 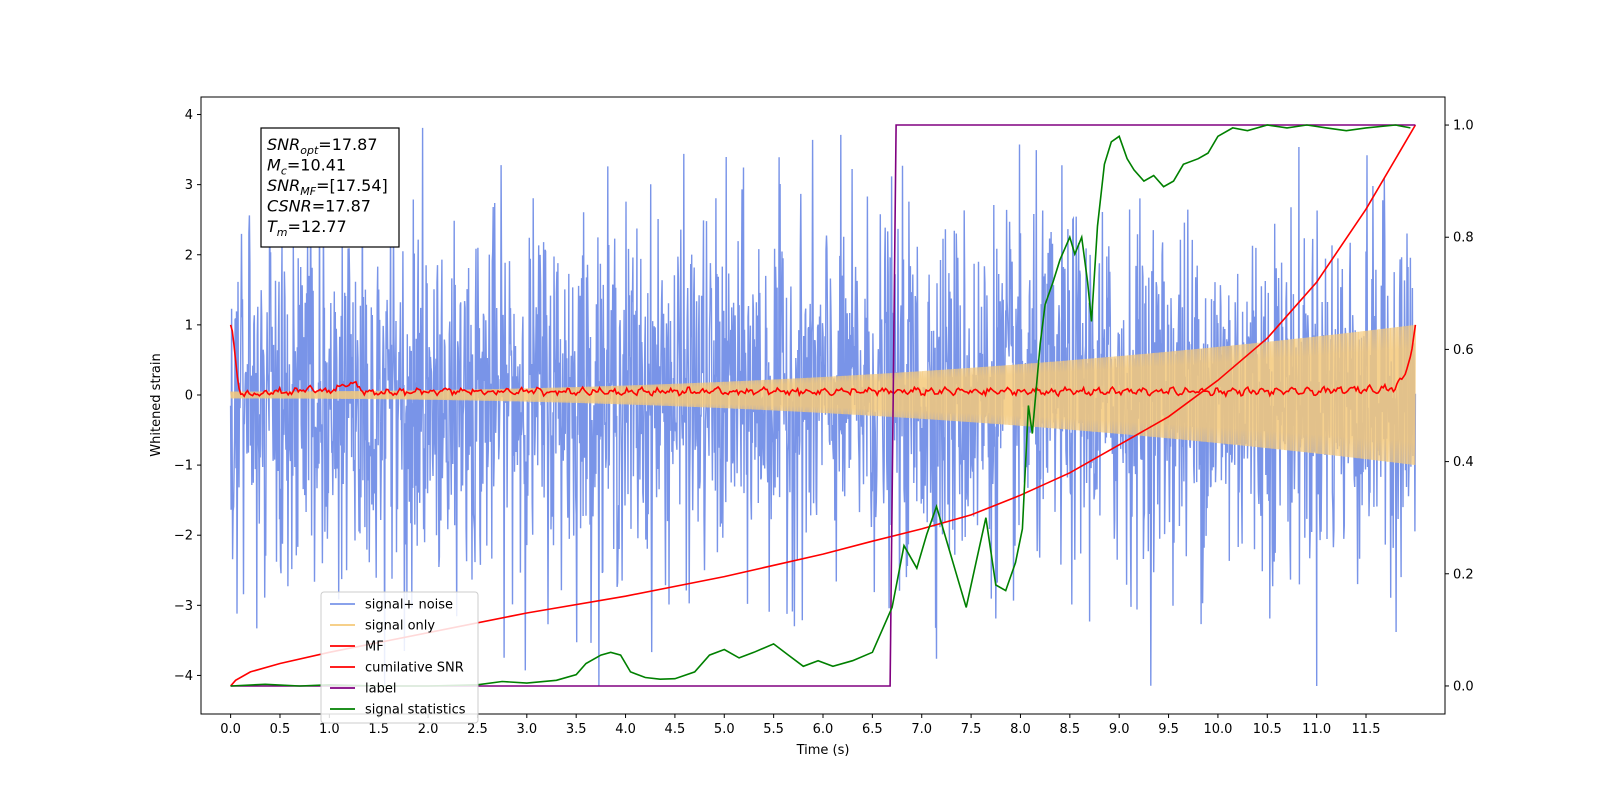 I want to click on y-tick-label: 4, so click(x=189, y=115).